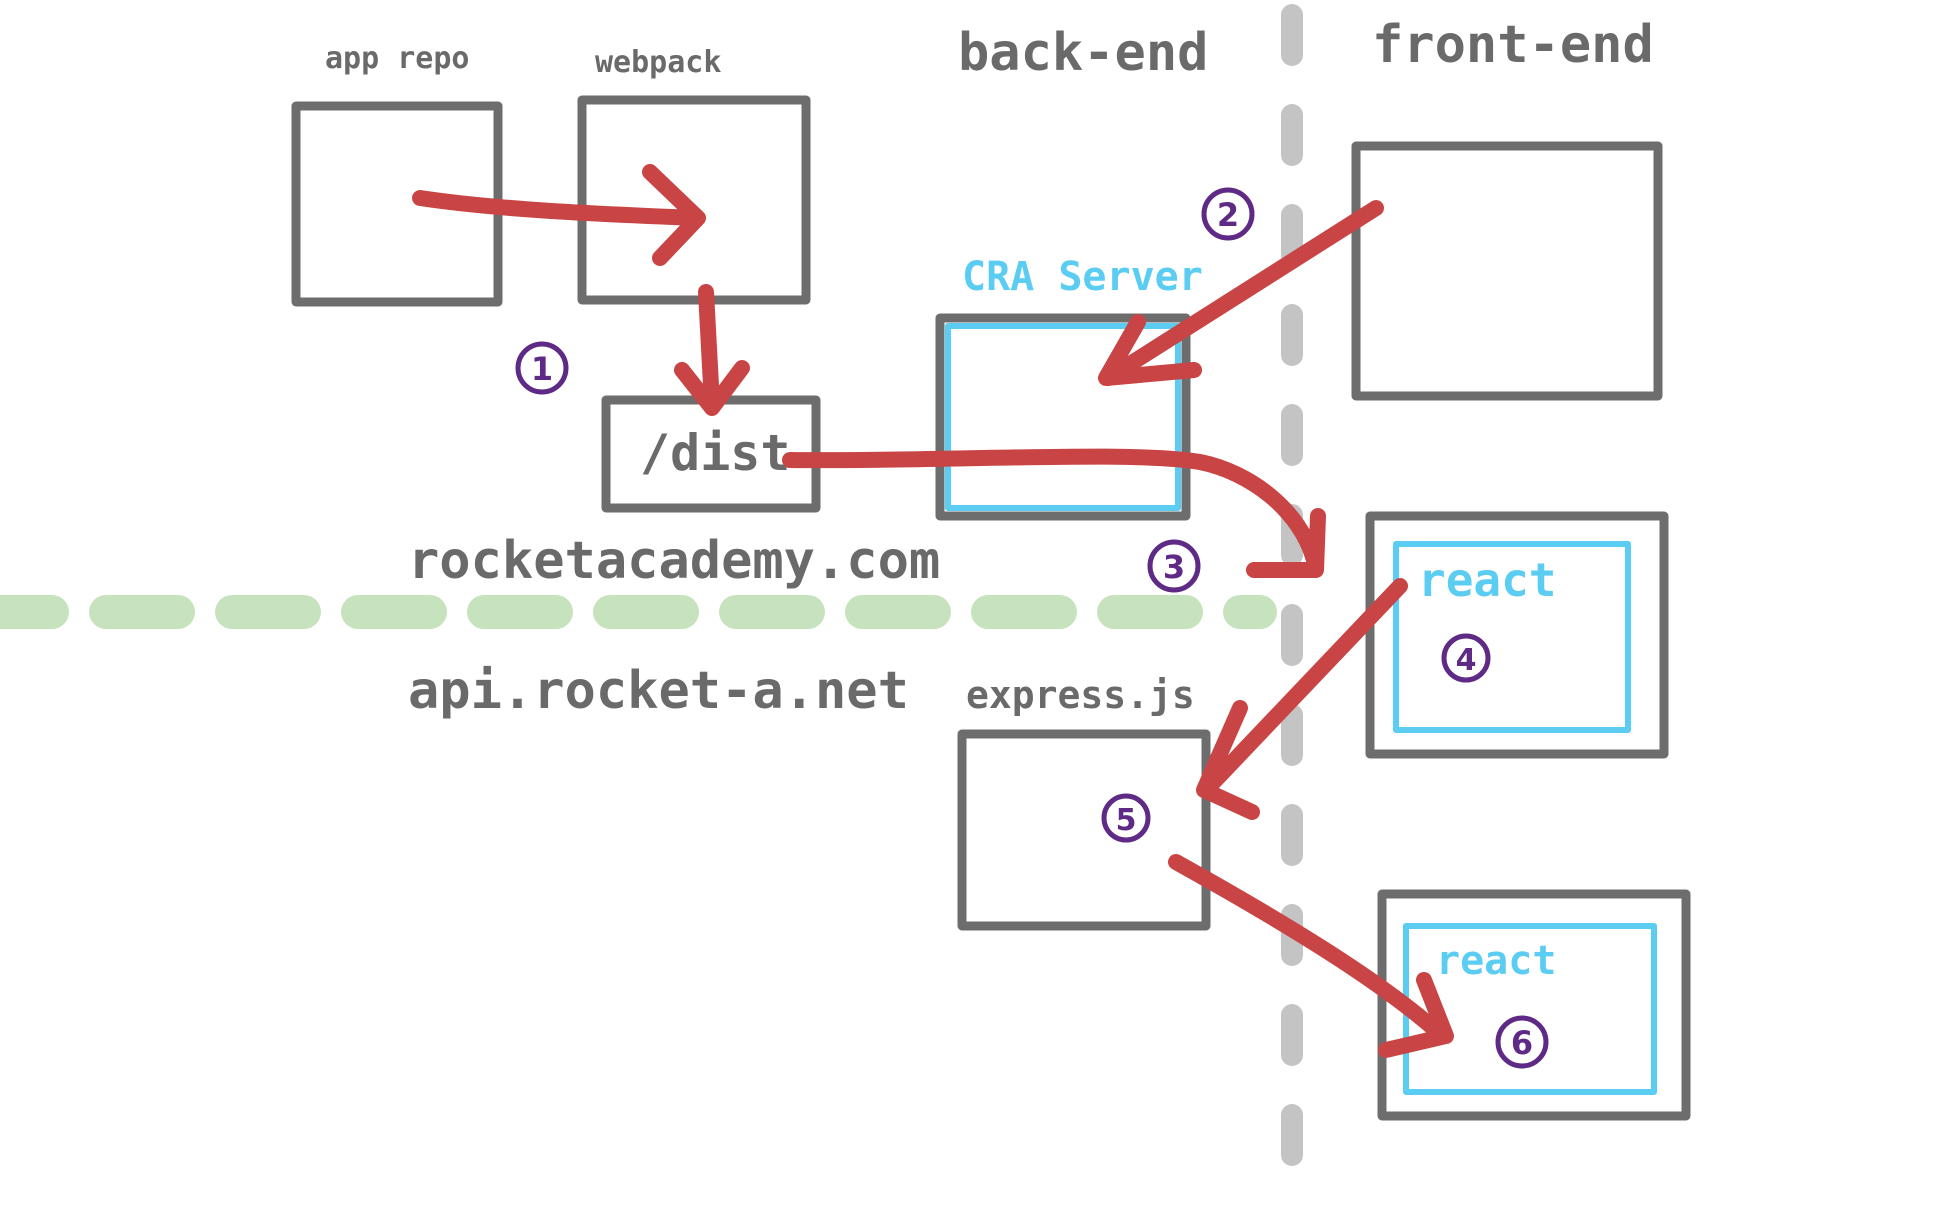  What do you see at coordinates (1513, 45) in the screenshot?
I see `front-end-label: front-end` at bounding box center [1513, 45].